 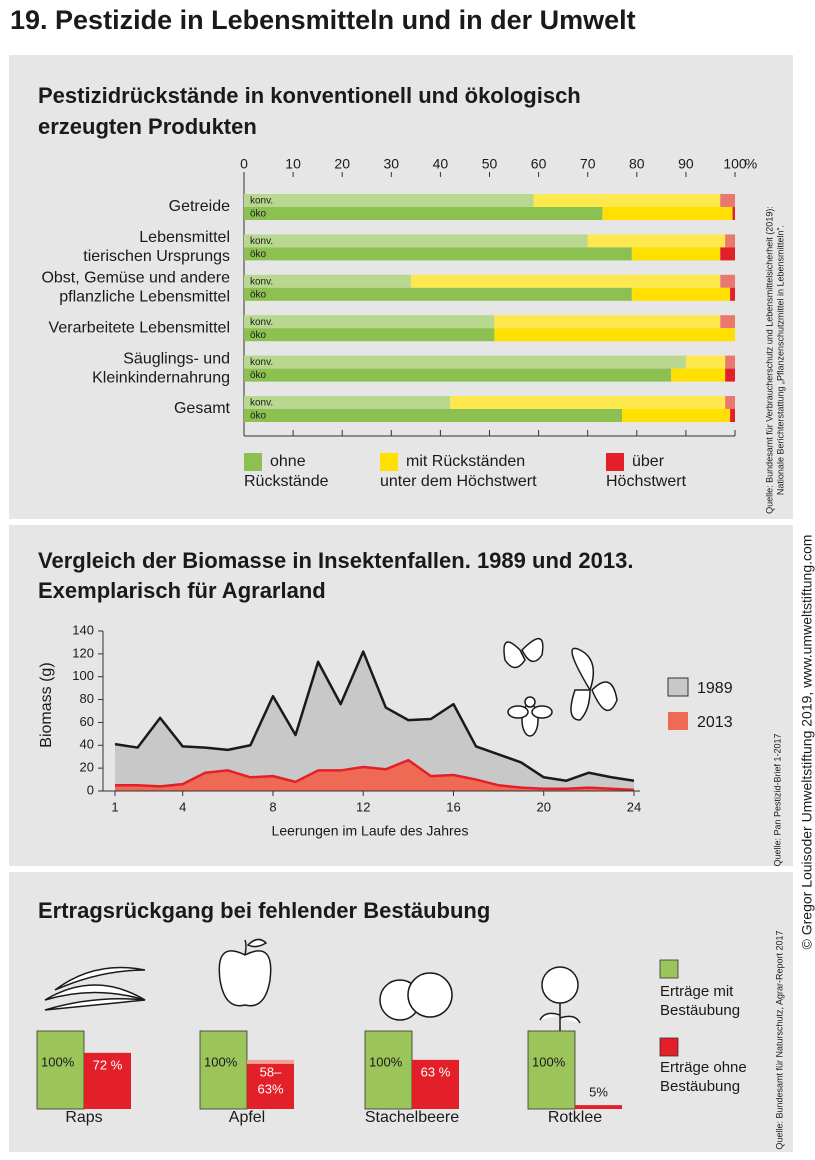 What do you see at coordinates (646, 481) in the screenshot?
I see `legend-label: Höchstwert` at bounding box center [646, 481].